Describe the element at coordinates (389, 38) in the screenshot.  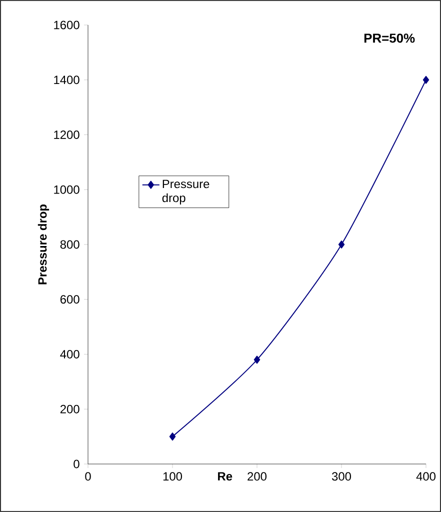
I see `annotation: PR=50%` at that location.